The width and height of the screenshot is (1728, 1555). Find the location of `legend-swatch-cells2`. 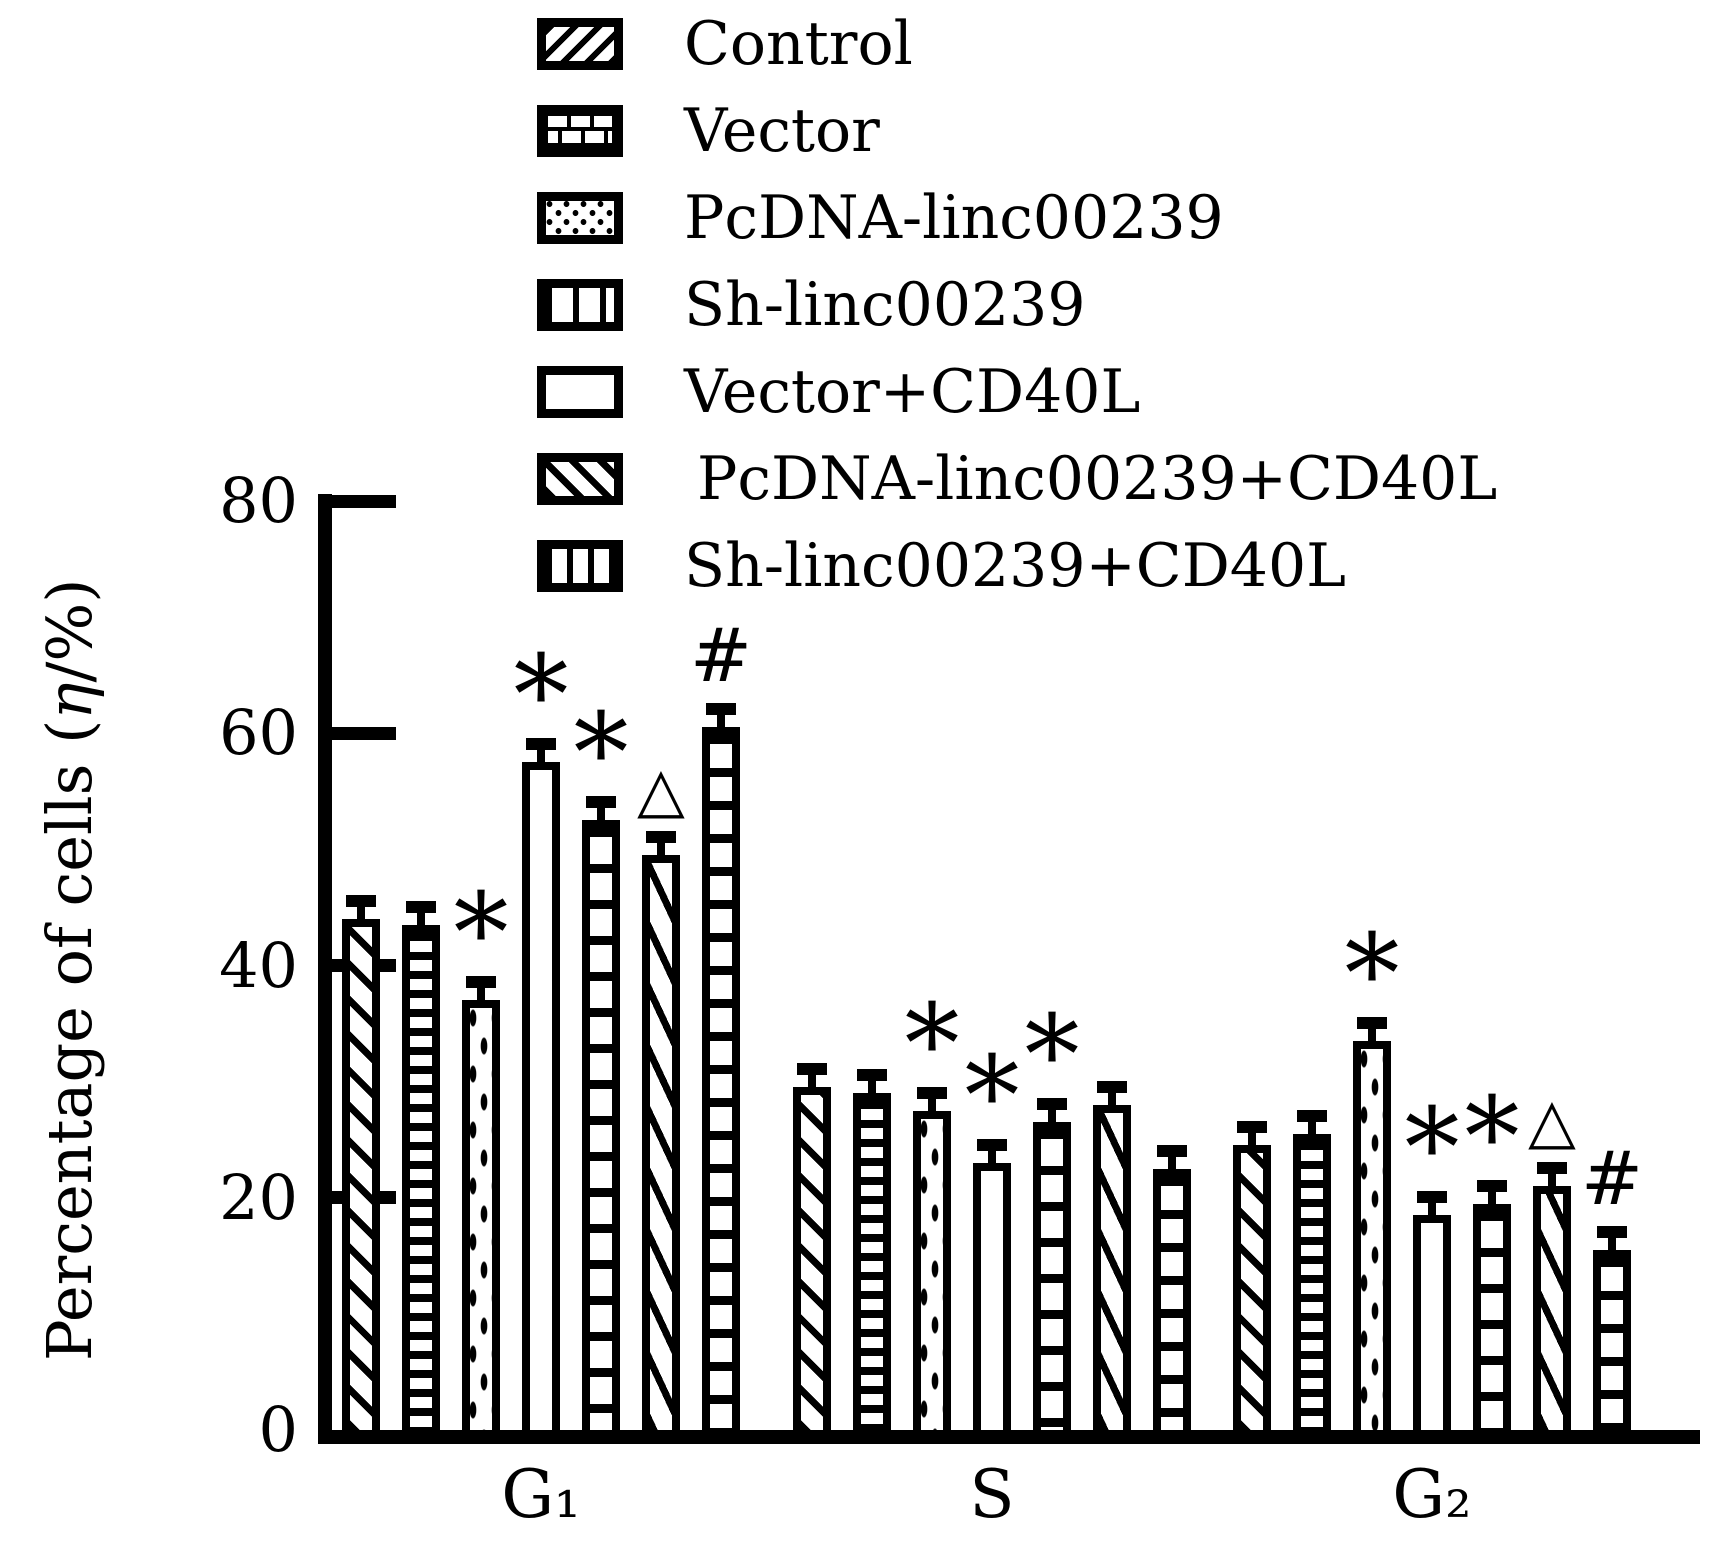

legend-swatch-cells2 is located at coordinates (580, 566).